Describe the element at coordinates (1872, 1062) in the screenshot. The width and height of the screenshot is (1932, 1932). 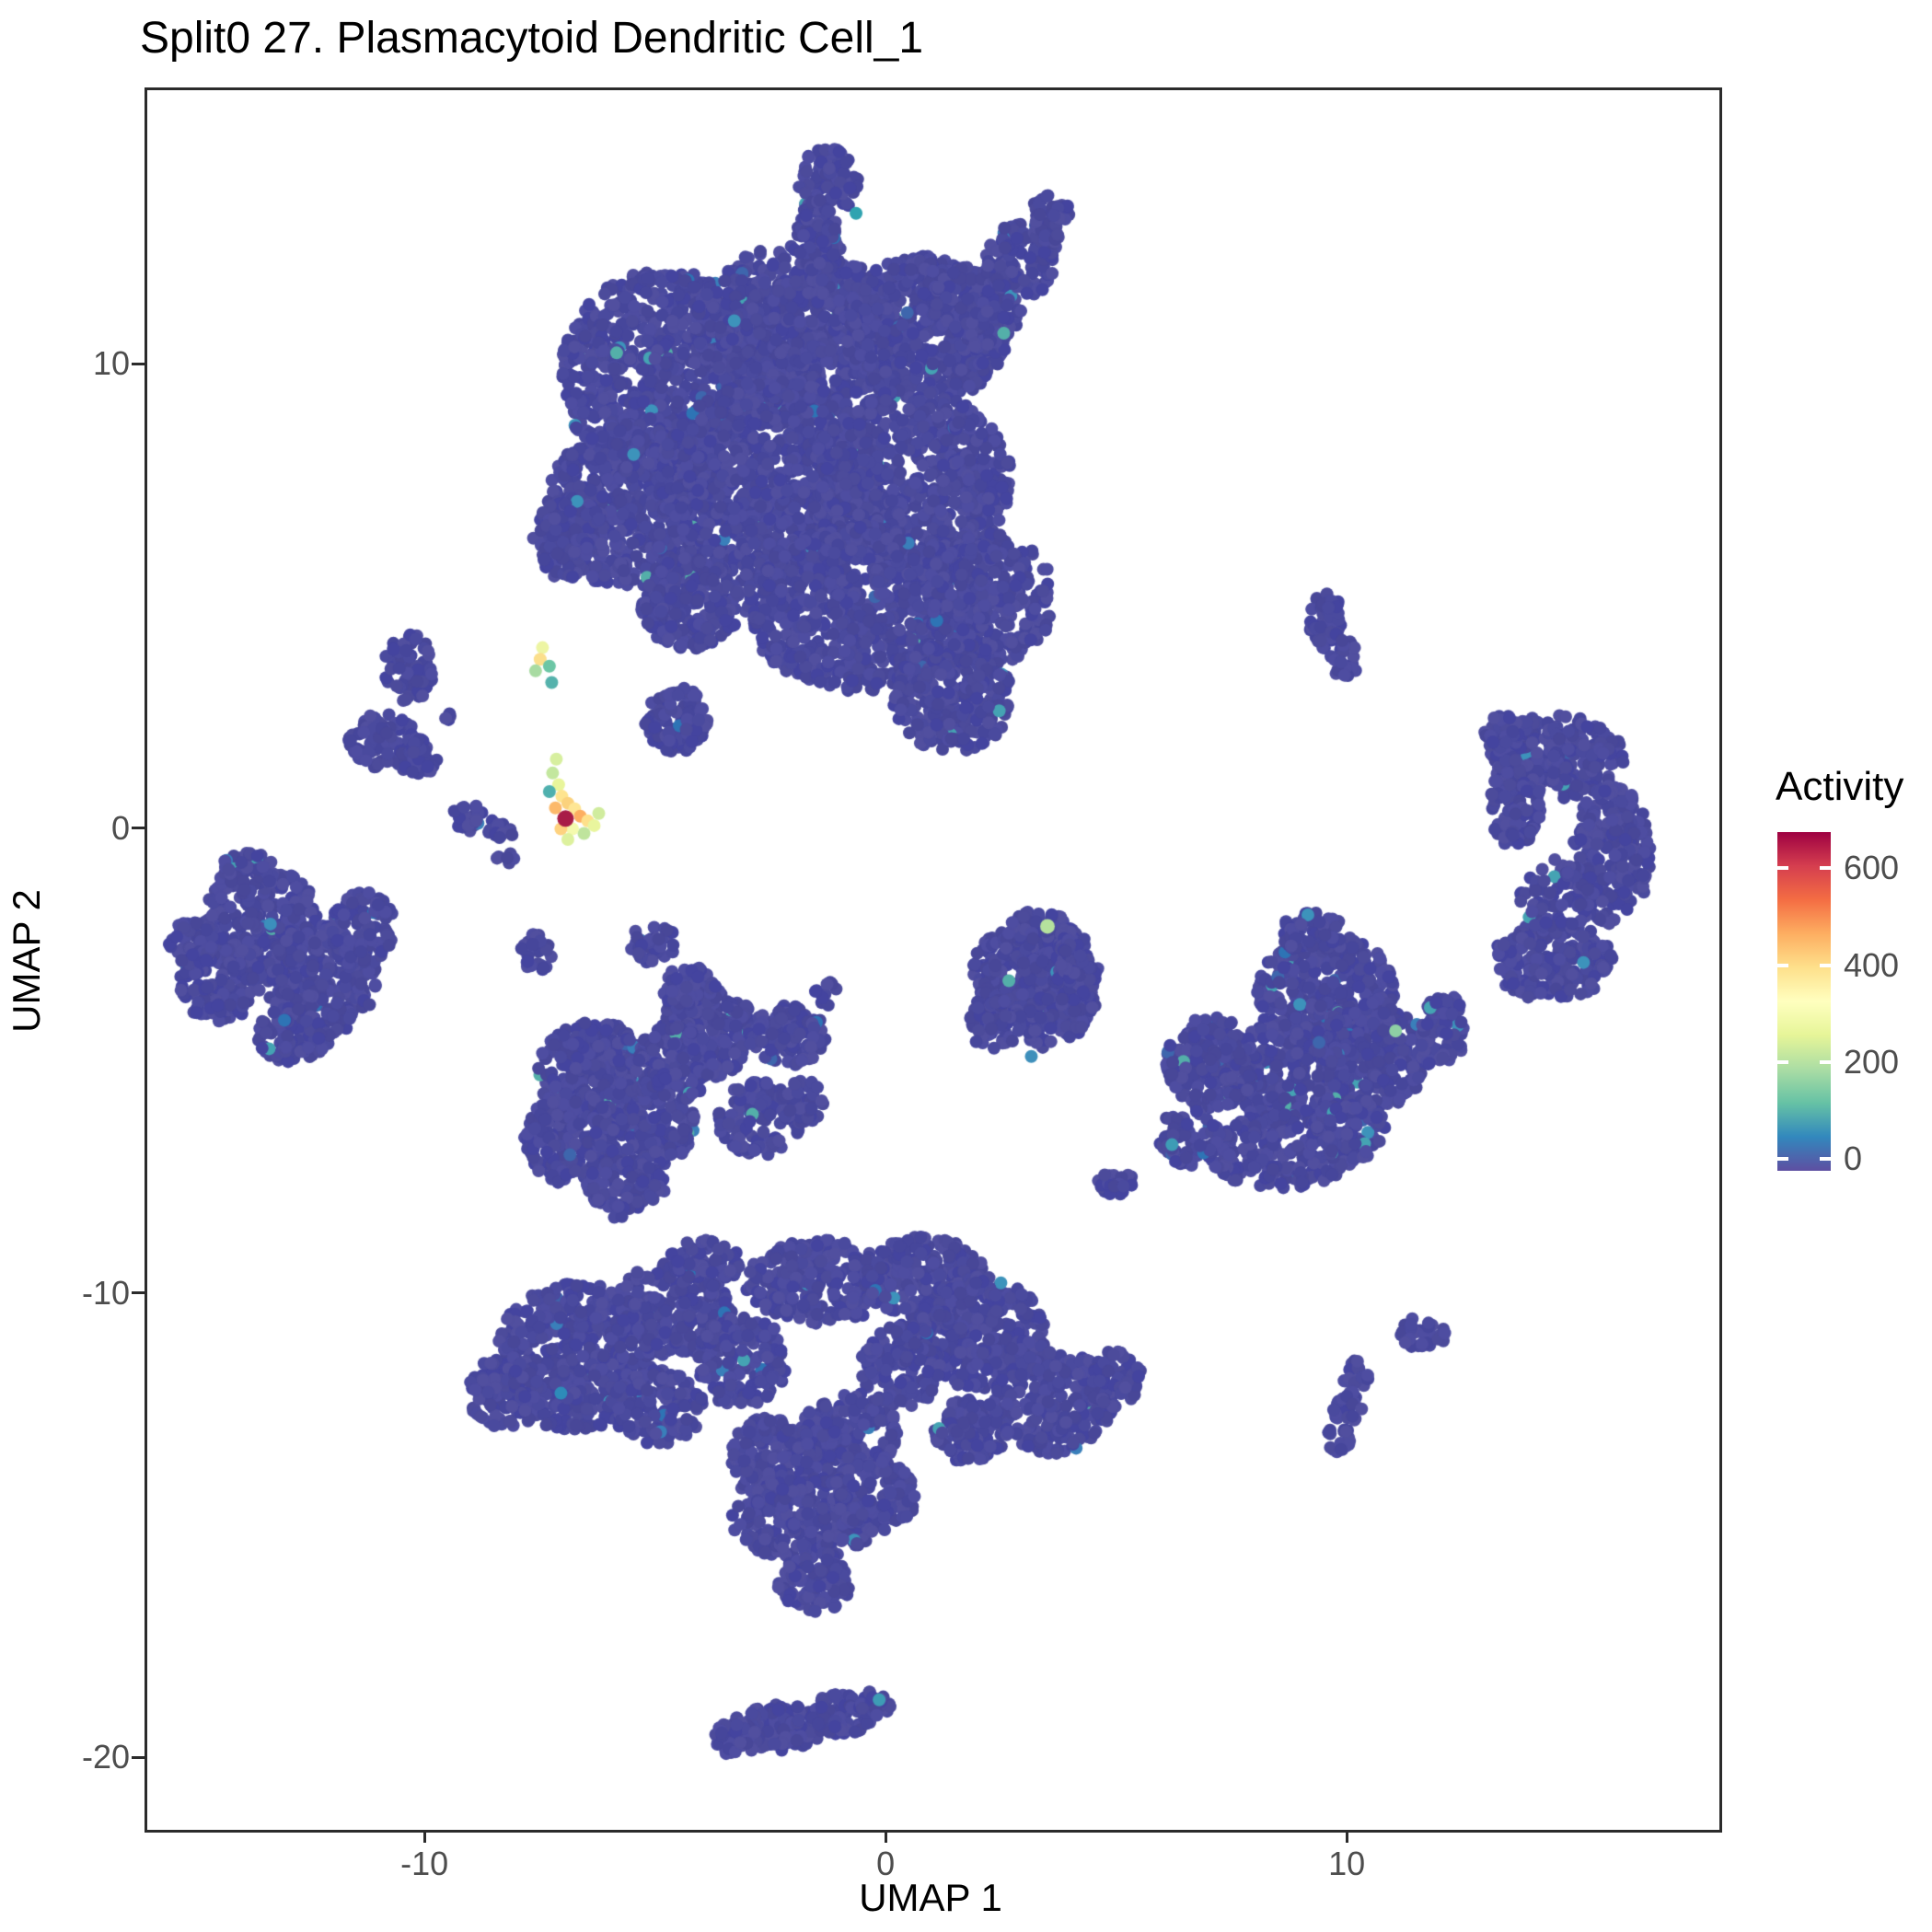
I see `legend-tick-label: 200` at that location.